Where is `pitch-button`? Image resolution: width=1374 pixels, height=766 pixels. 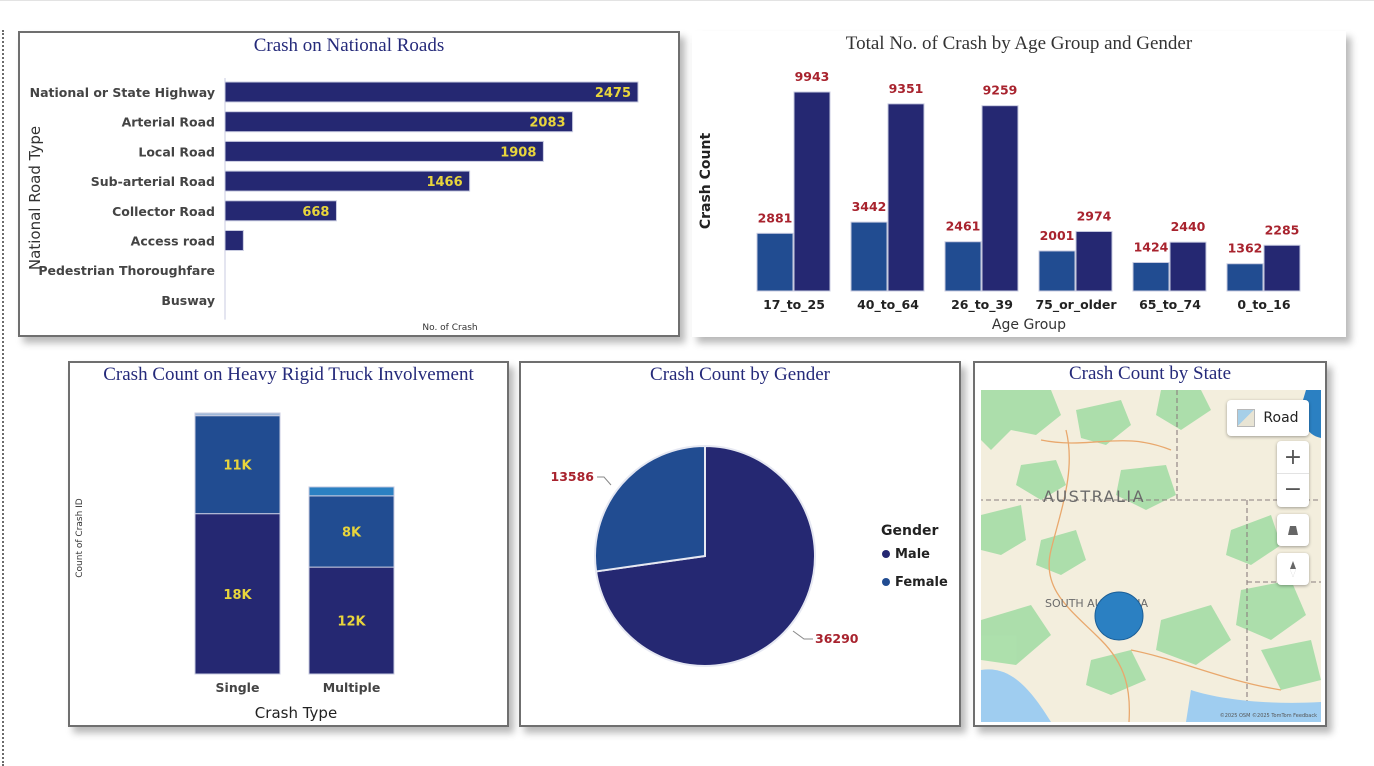 pitch-button is located at coordinates (1293, 530).